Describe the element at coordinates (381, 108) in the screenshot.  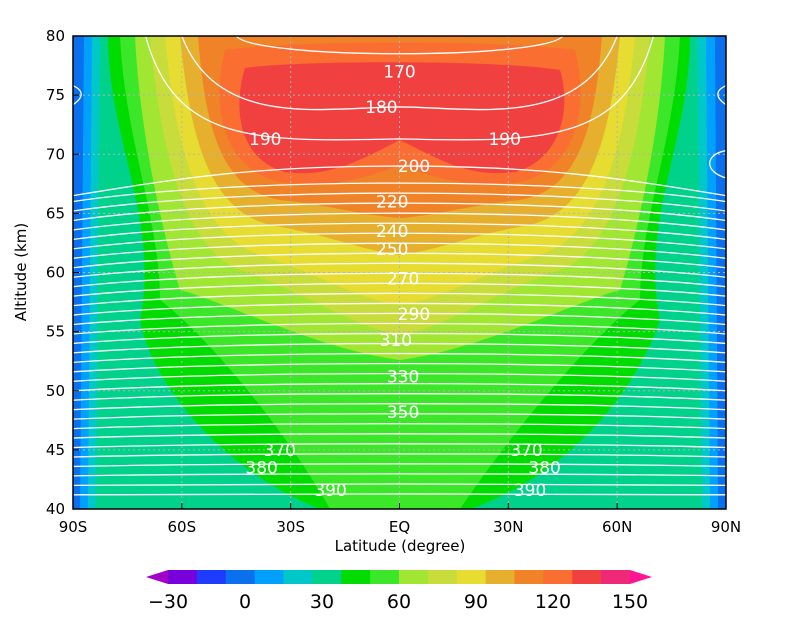
I see `contour-label: 180` at that location.